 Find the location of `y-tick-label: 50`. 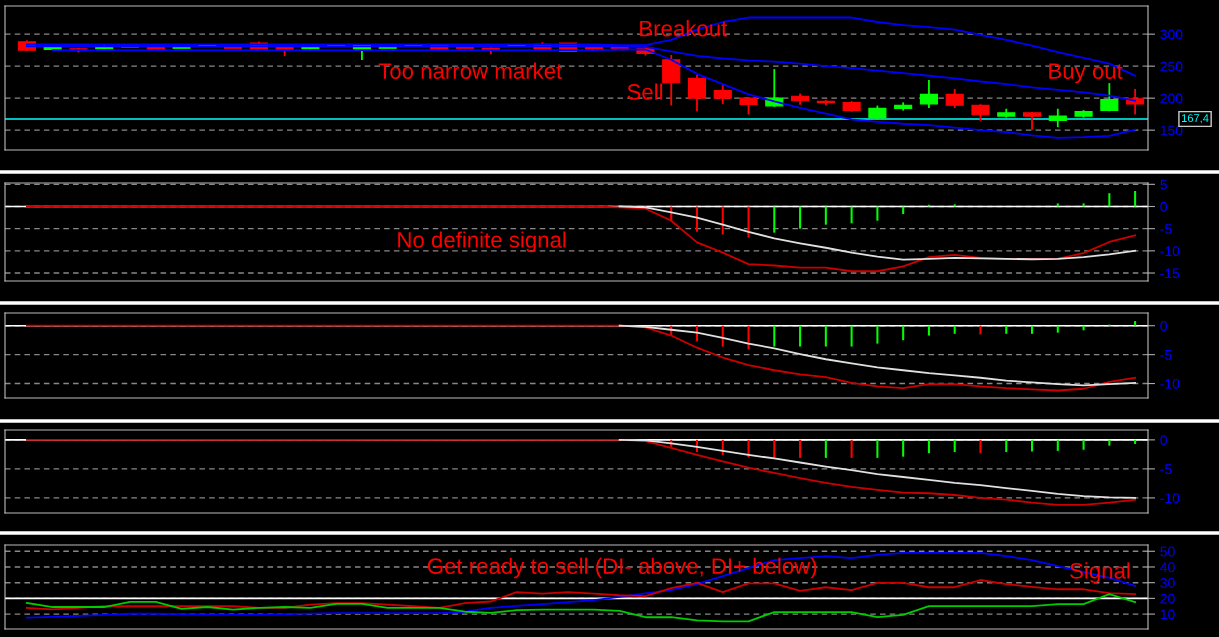

y-tick-label: 50 is located at coordinates (1167, 551).